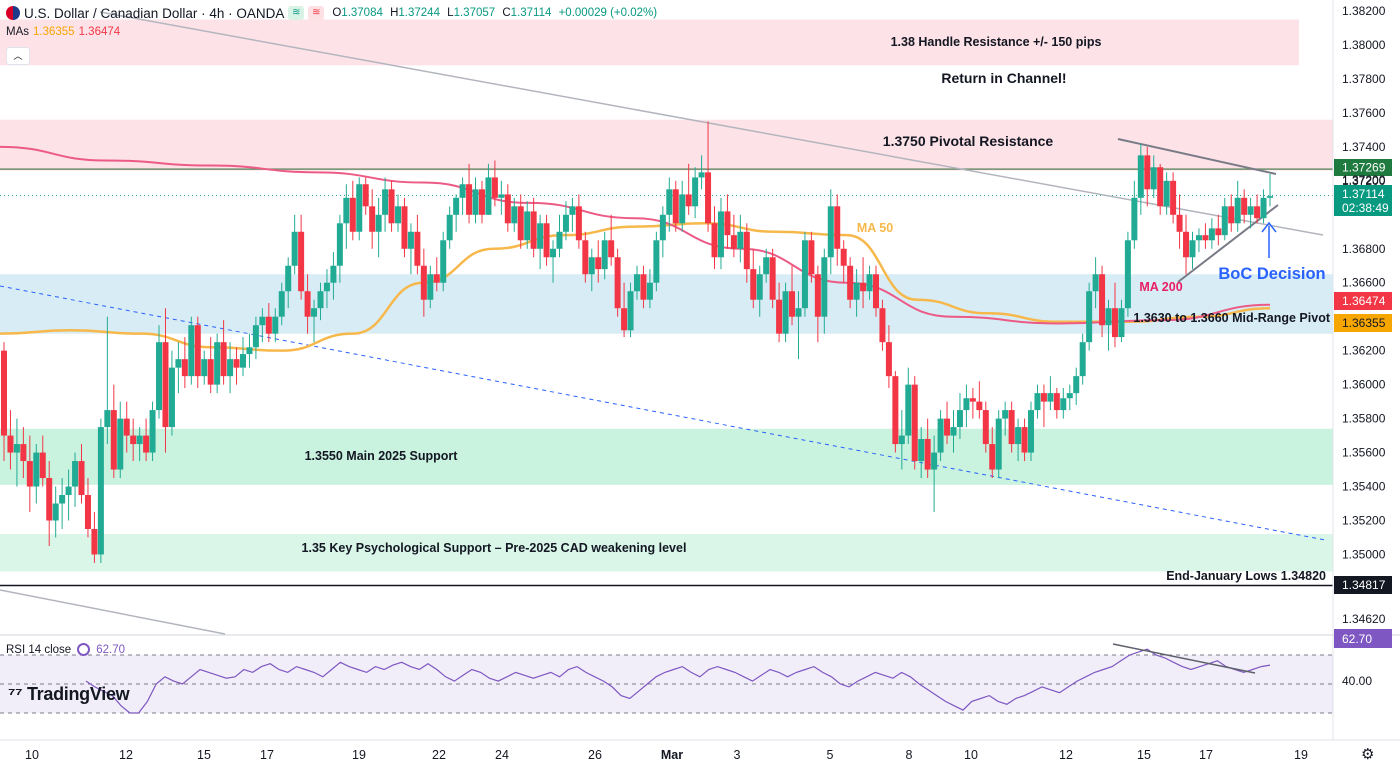 The height and width of the screenshot is (766, 1400). I want to click on price-tick: 1.35200, so click(1364, 520).